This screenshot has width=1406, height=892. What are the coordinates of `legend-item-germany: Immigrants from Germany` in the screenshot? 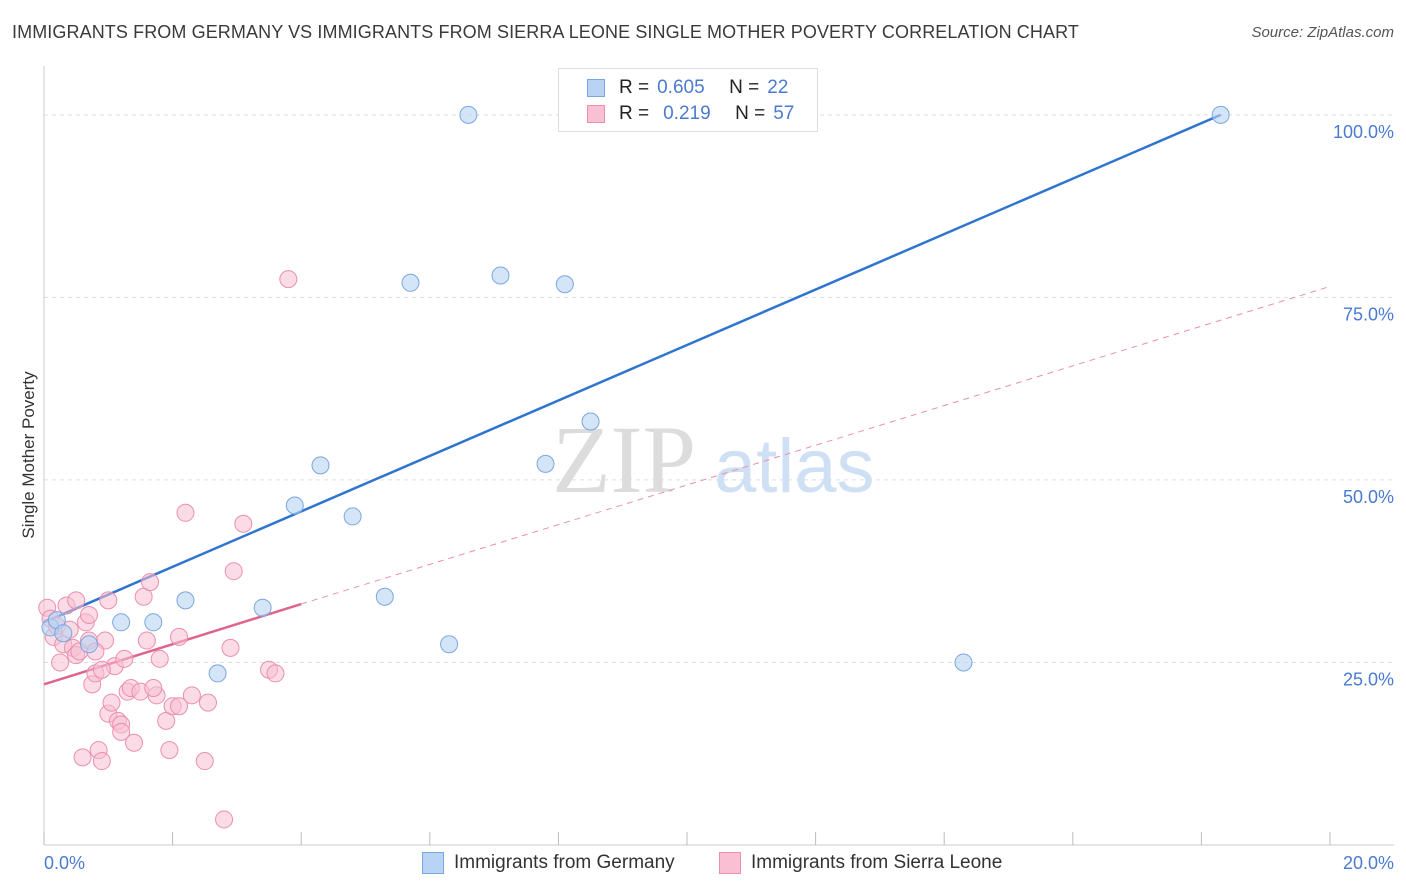 It's located at (548, 863).